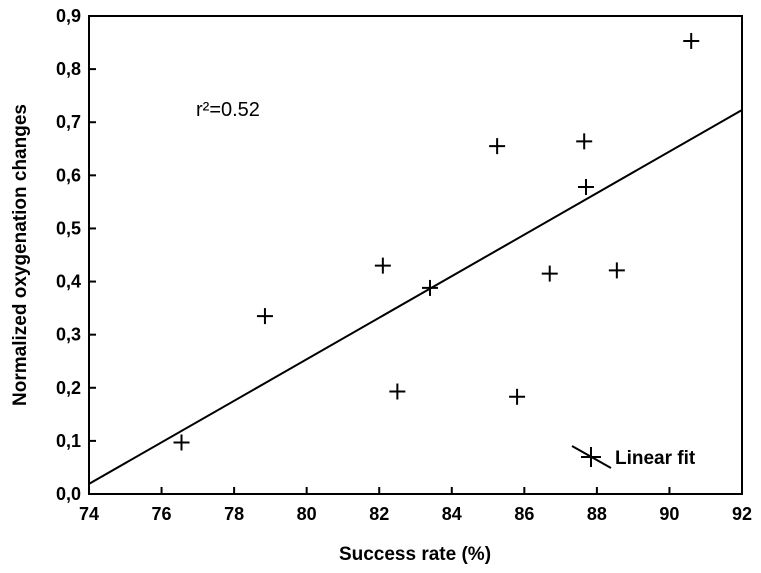 The height and width of the screenshot is (573, 761). What do you see at coordinates (162, 514) in the screenshot?
I see `x-tick-label: 76` at bounding box center [162, 514].